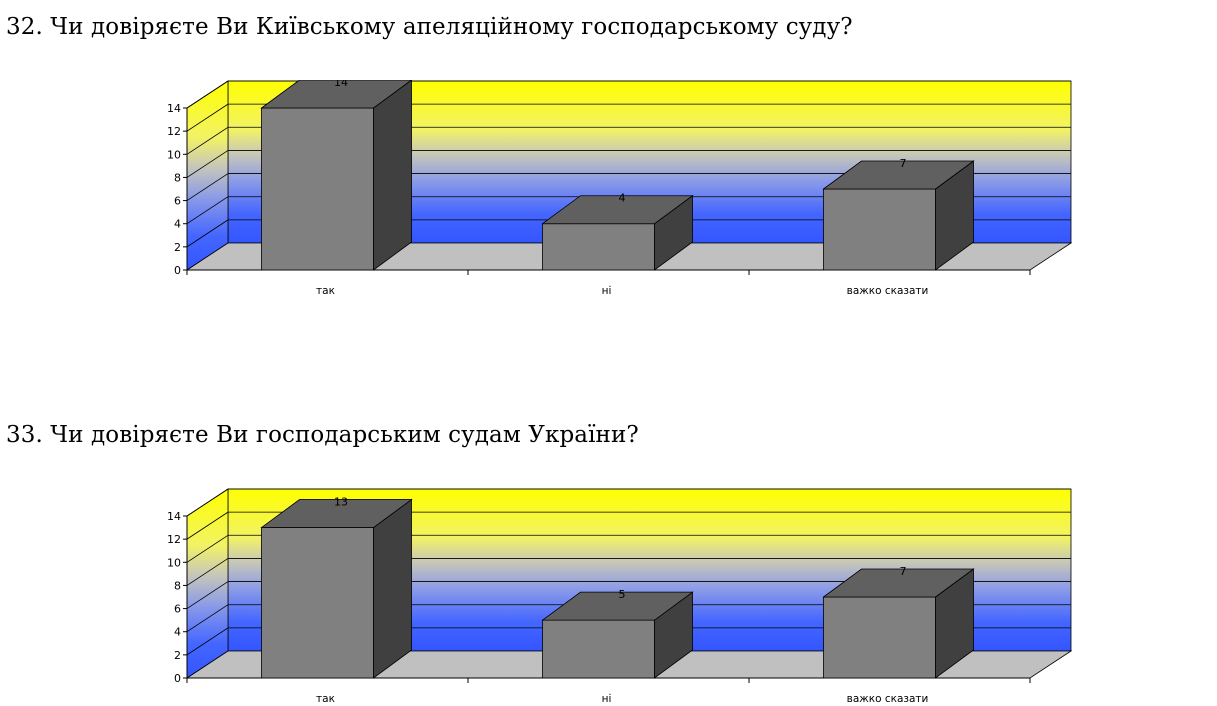 The image size is (1217, 706). I want to click on data-label: 5, so click(622, 594).